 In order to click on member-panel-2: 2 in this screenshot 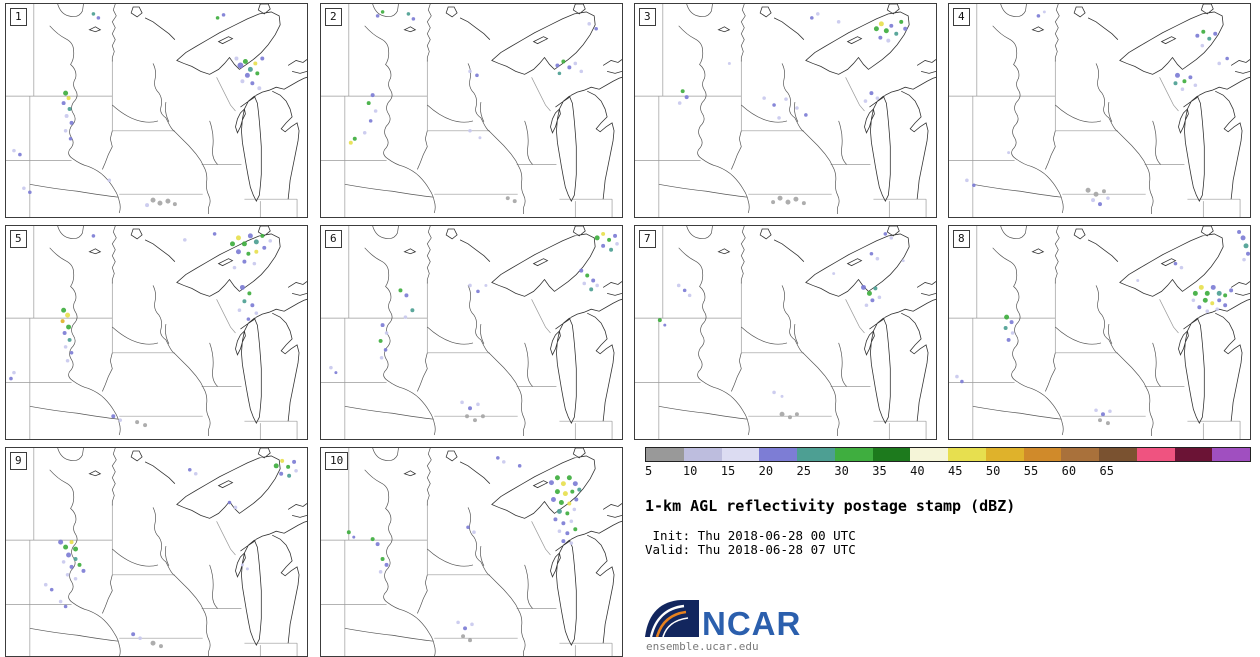, I will do `click(471, 110)`.